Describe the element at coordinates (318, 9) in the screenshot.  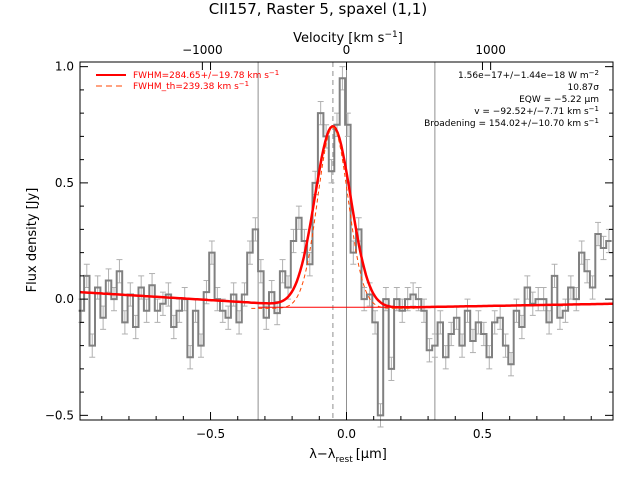
I see `chart-title: CII157, Raster 5, spaxel (1,1)` at that location.